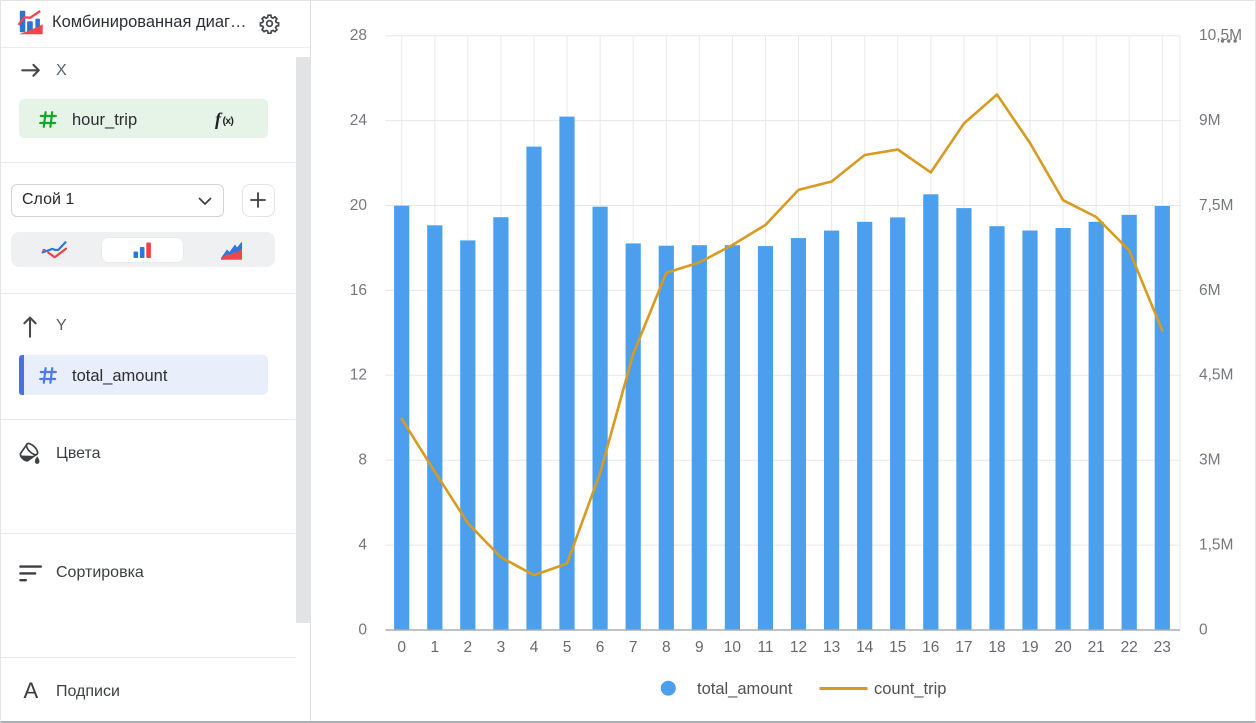  Describe the element at coordinates (1216, 205) in the screenshot. I see `svg-text: 7,5M` at that location.